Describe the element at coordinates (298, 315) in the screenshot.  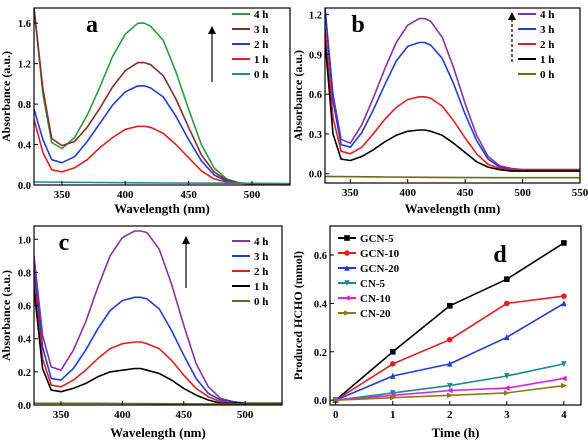
I see `y-axis-label: Produced HCHO (mmol)` at that location.